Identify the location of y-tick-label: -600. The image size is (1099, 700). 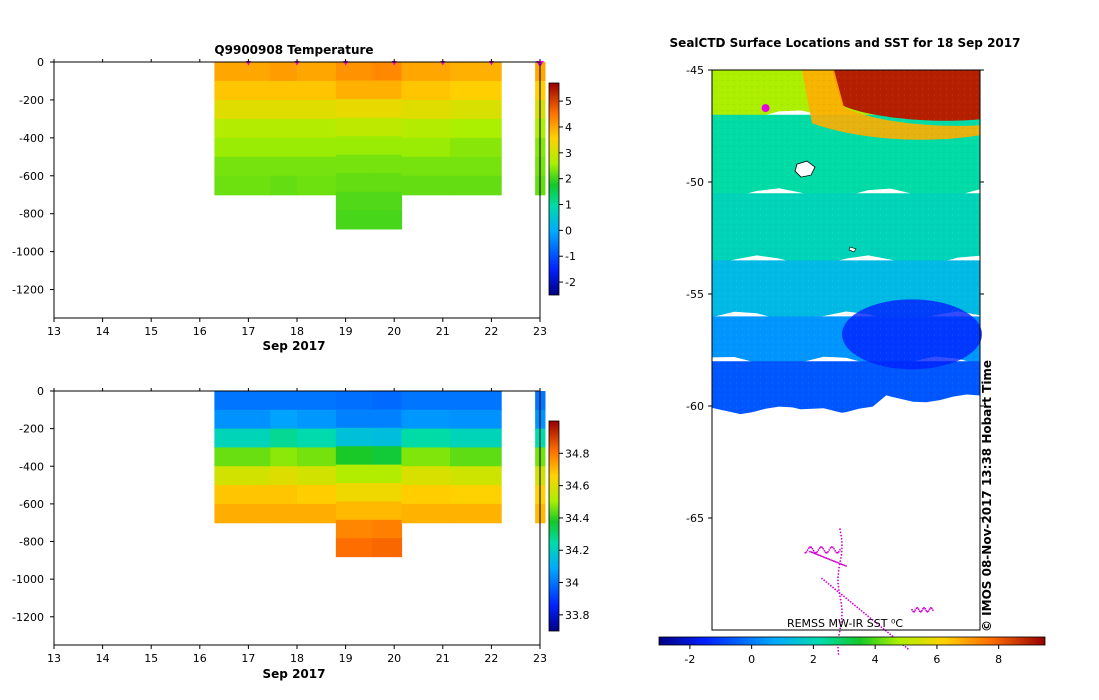
(31, 504).